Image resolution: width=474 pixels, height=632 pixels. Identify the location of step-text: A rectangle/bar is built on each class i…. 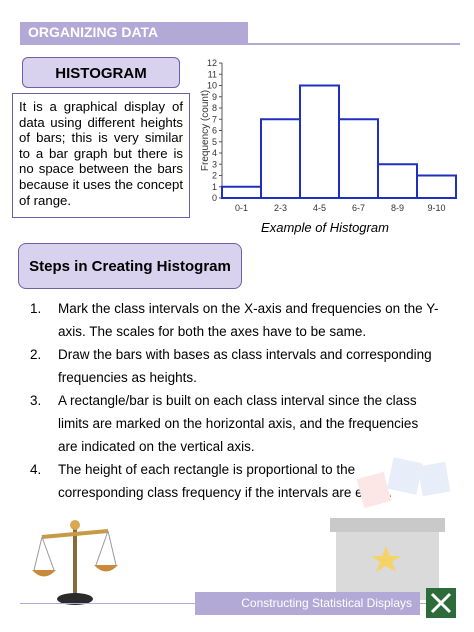
(238, 423).